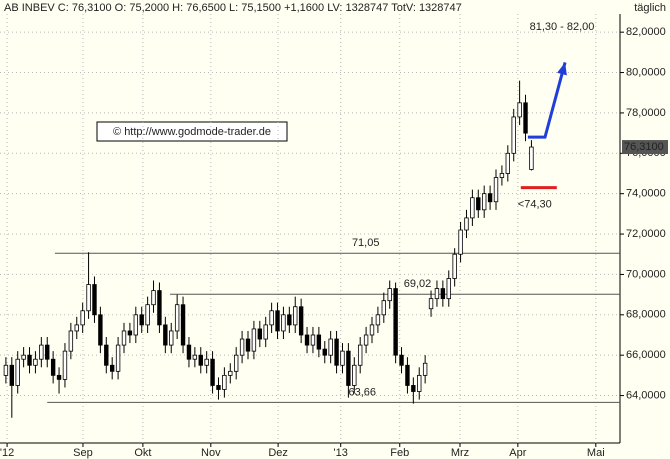  Describe the element at coordinates (366, 243) in the screenshot. I see `level-label: 71,05` at that location.